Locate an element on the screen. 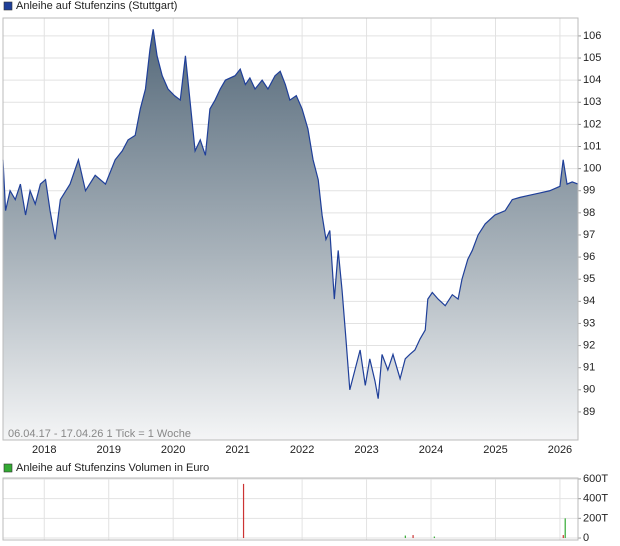  x-tick-label: 2024 is located at coordinates (431, 450).